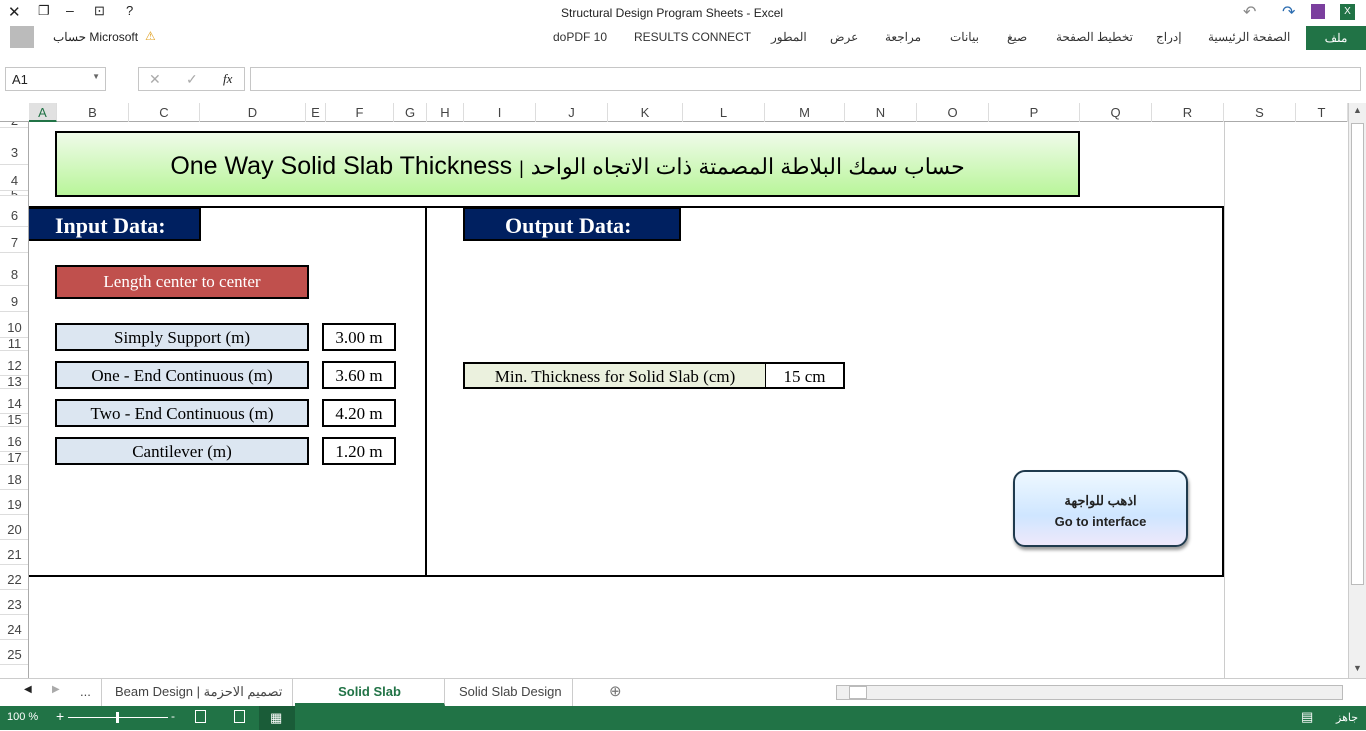 The image size is (1366, 731). I want to click on go-to-interface-button: اذهب للواجهة Go to interface, so click(1100, 508).